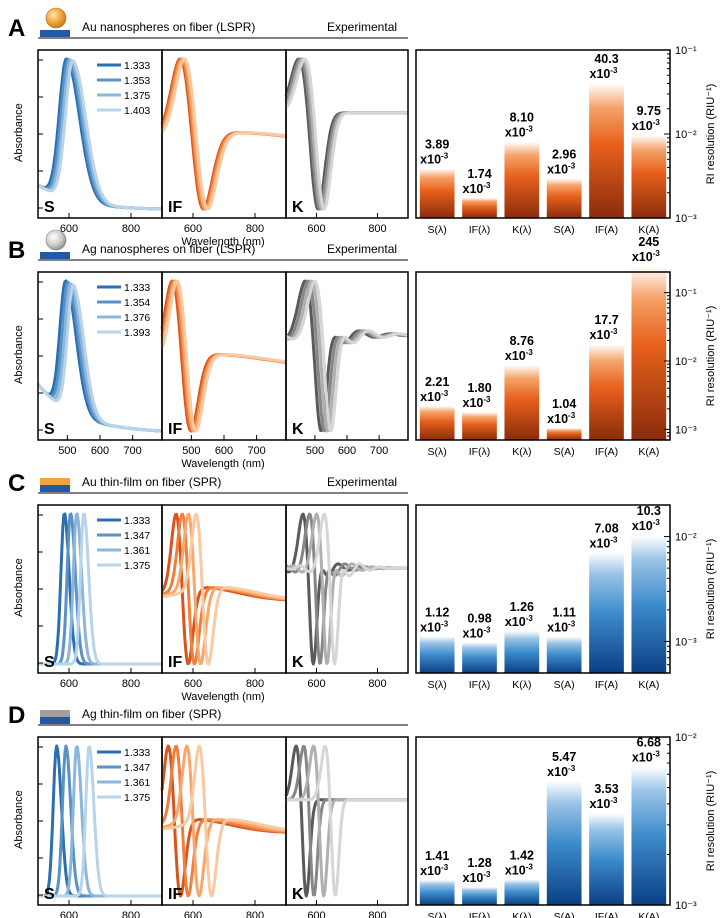  Describe the element at coordinates (55, 720) in the screenshot. I see `substrate-stripe` at that location.